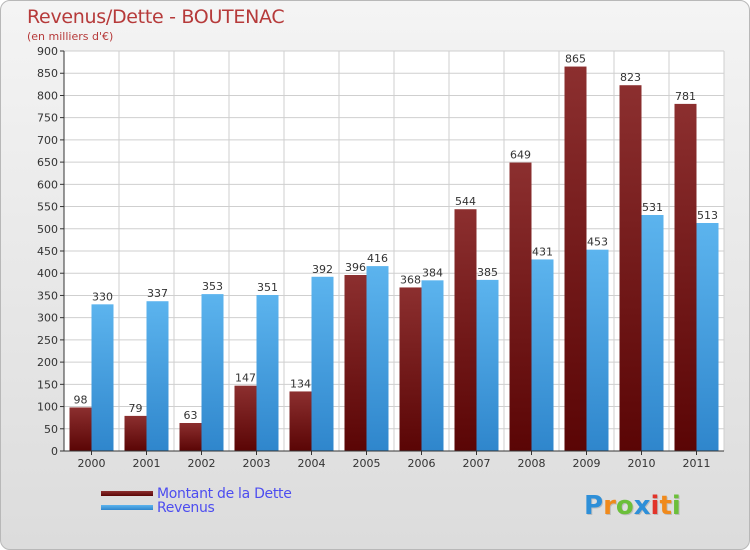  What do you see at coordinates (477, 463) in the screenshot?
I see `x-tick-label: 2007` at bounding box center [477, 463].